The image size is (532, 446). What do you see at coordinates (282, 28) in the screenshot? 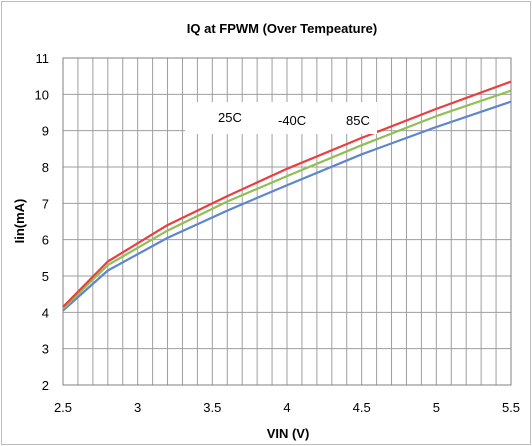
I see `chart-title: IQ at FPWM (Over Tempeature)` at bounding box center [282, 28].